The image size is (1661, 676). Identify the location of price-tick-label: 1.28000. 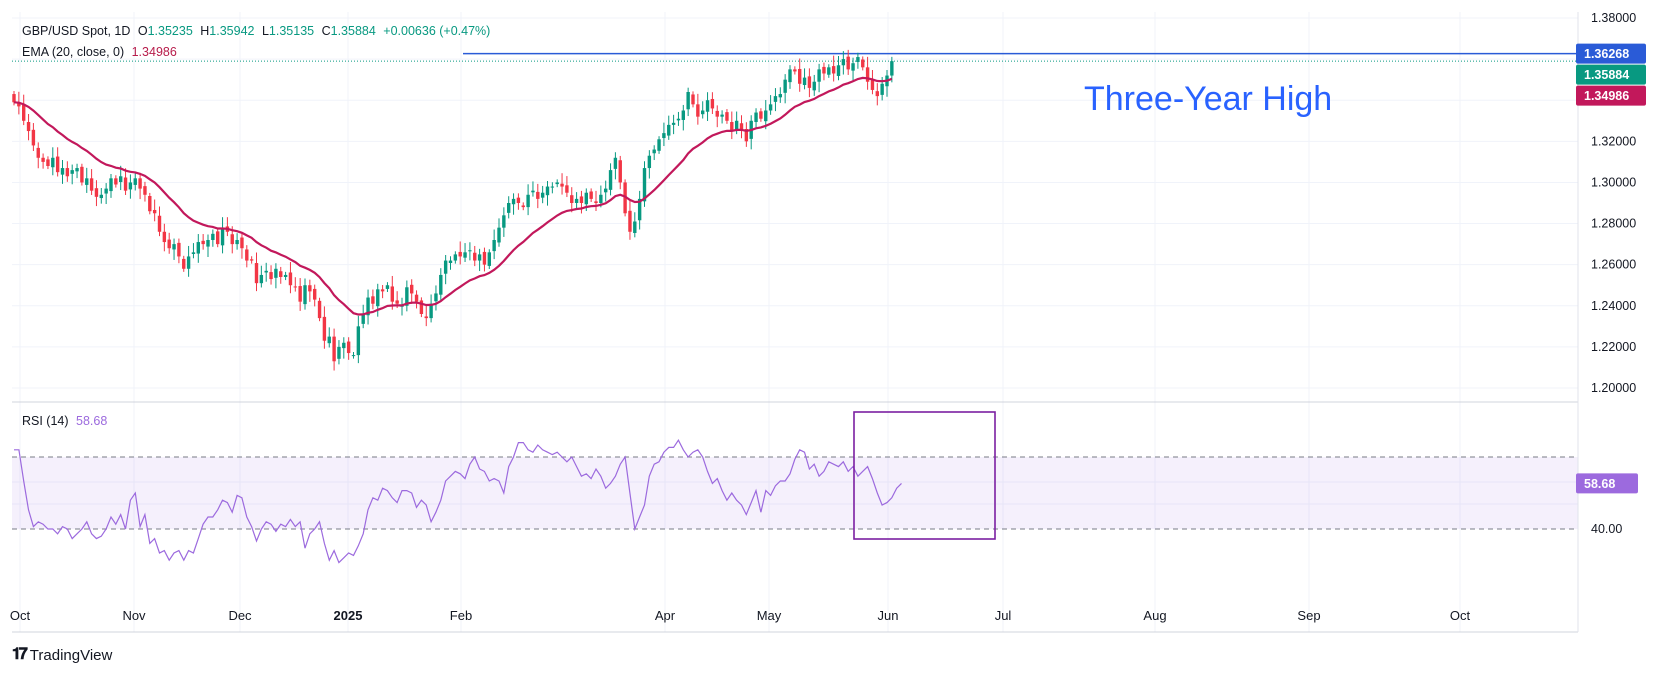
(1613, 224).